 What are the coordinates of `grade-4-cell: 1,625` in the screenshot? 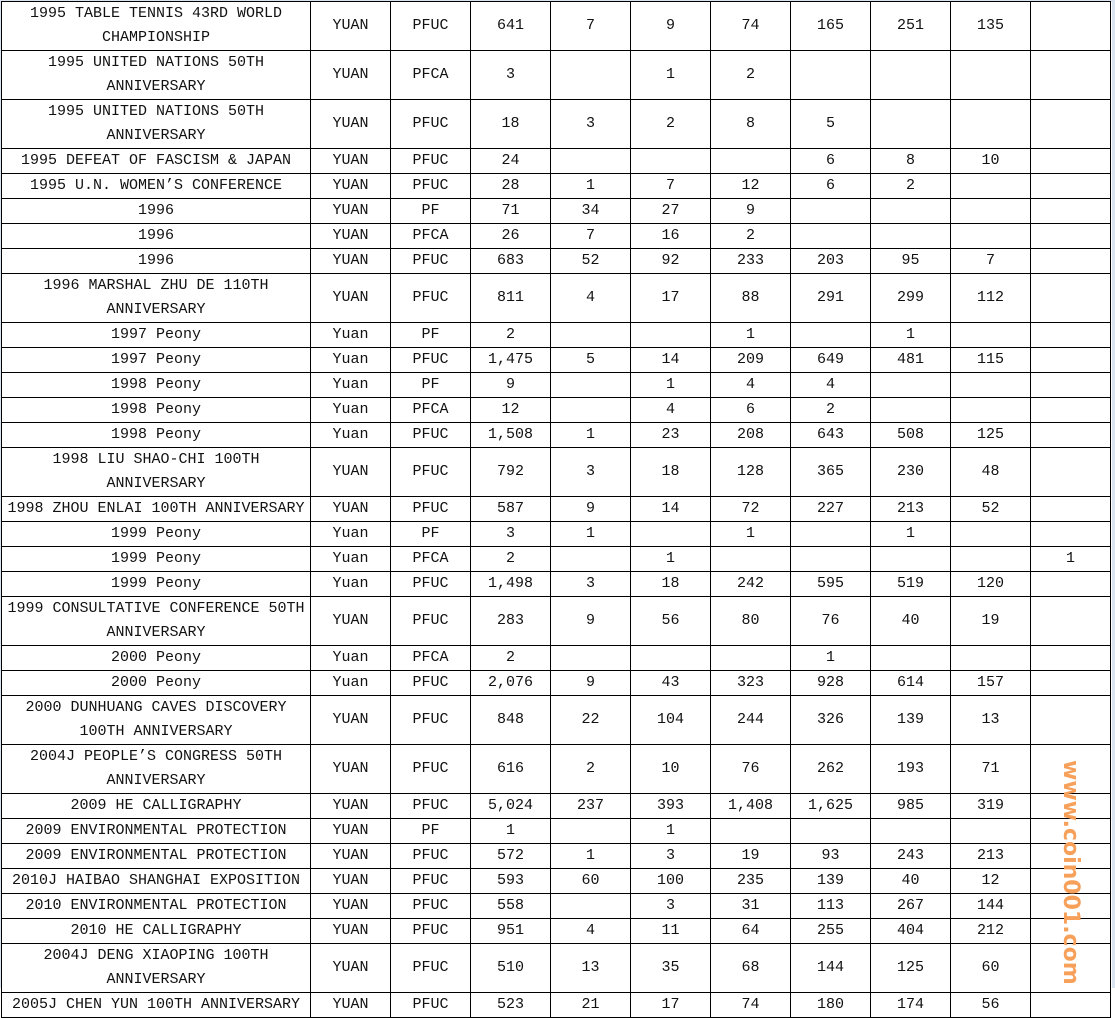 It's located at (830, 806).